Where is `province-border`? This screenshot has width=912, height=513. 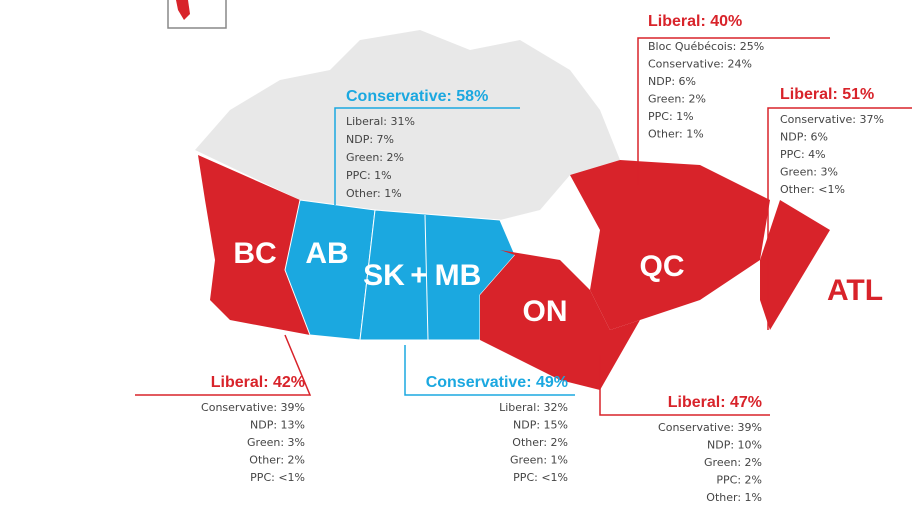 province-border is located at coordinates (426, 277).